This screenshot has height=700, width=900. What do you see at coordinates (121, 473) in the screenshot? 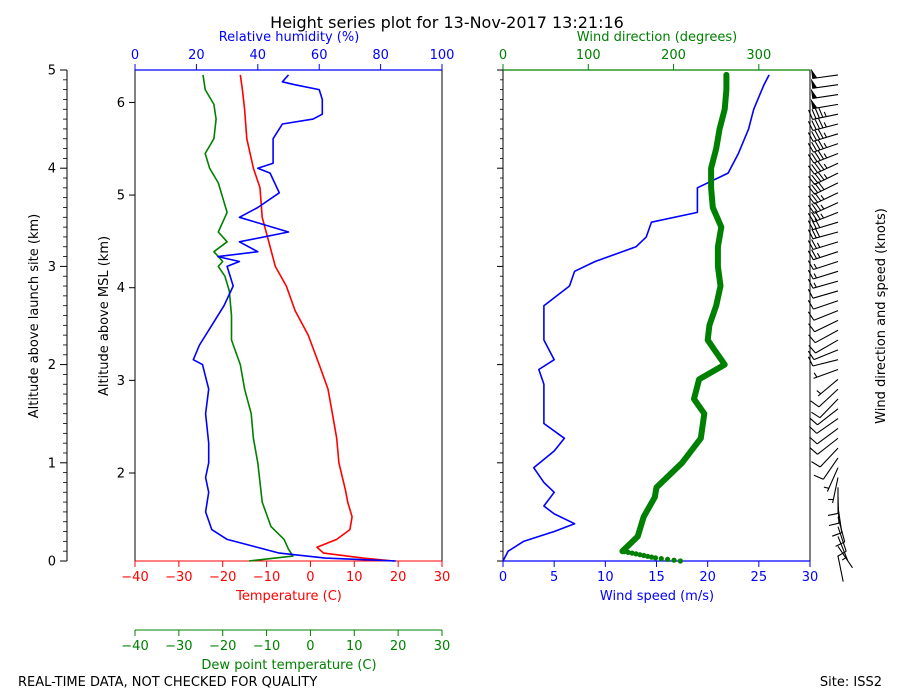
I see `msl-altitude-tick-label: 2` at bounding box center [121, 473].